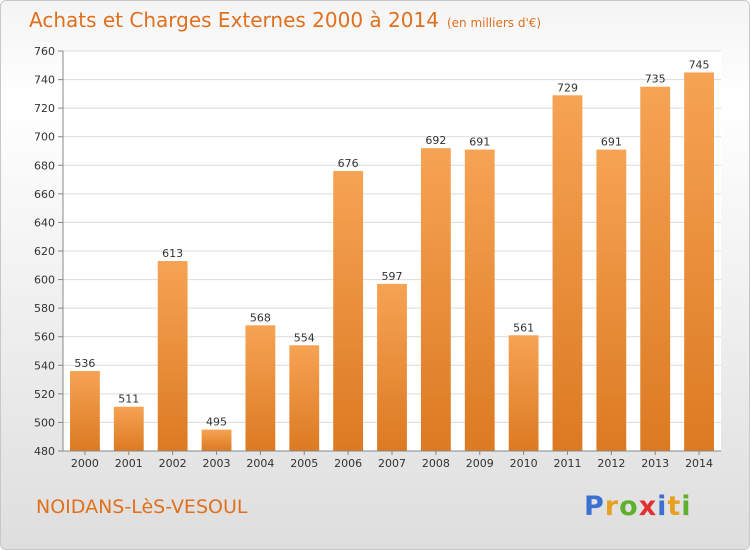 Image resolution: width=750 pixels, height=550 pixels. Describe the element at coordinates (128, 428) in the screenshot. I see `bar-2001` at that location.